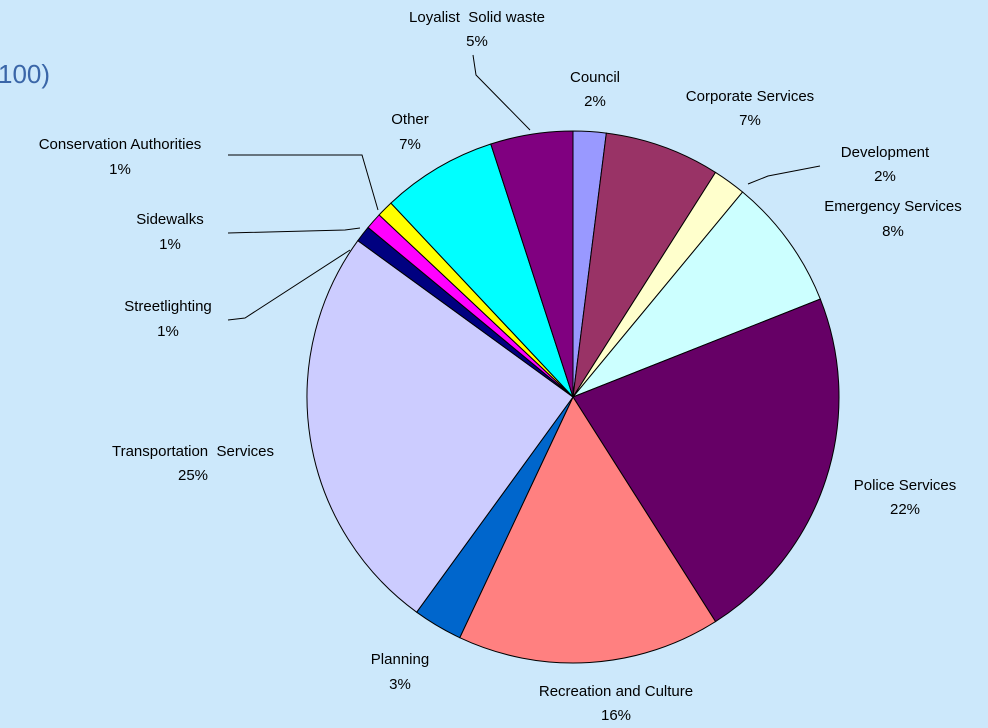 This screenshot has height=728, width=988. Describe the element at coordinates (595, 77) in the screenshot. I see `slice-label: Council` at that location.